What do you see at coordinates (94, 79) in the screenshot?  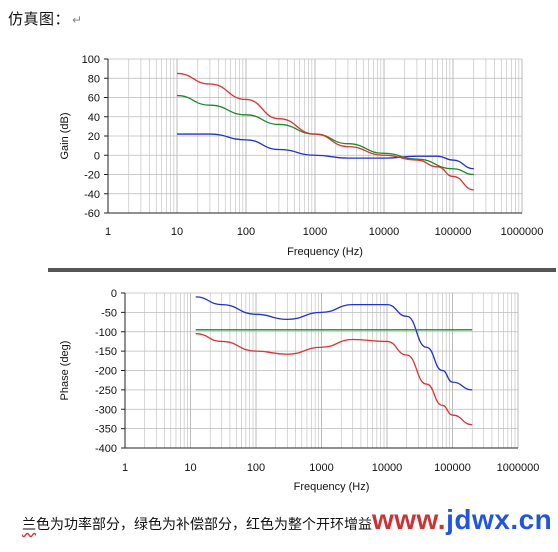 I see `y-tick-label: 80` at bounding box center [94, 79].